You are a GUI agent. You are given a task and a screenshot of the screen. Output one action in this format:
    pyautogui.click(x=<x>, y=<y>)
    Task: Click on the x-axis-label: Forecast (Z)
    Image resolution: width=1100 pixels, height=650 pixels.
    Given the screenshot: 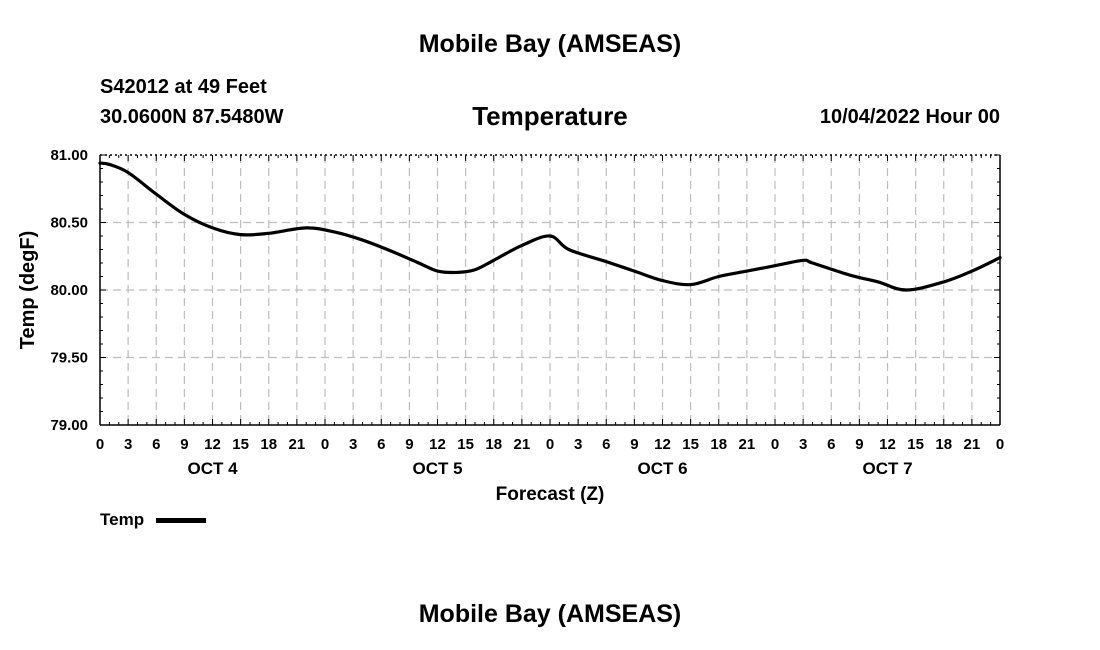 What is the action you would take?
    pyautogui.click(x=550, y=494)
    